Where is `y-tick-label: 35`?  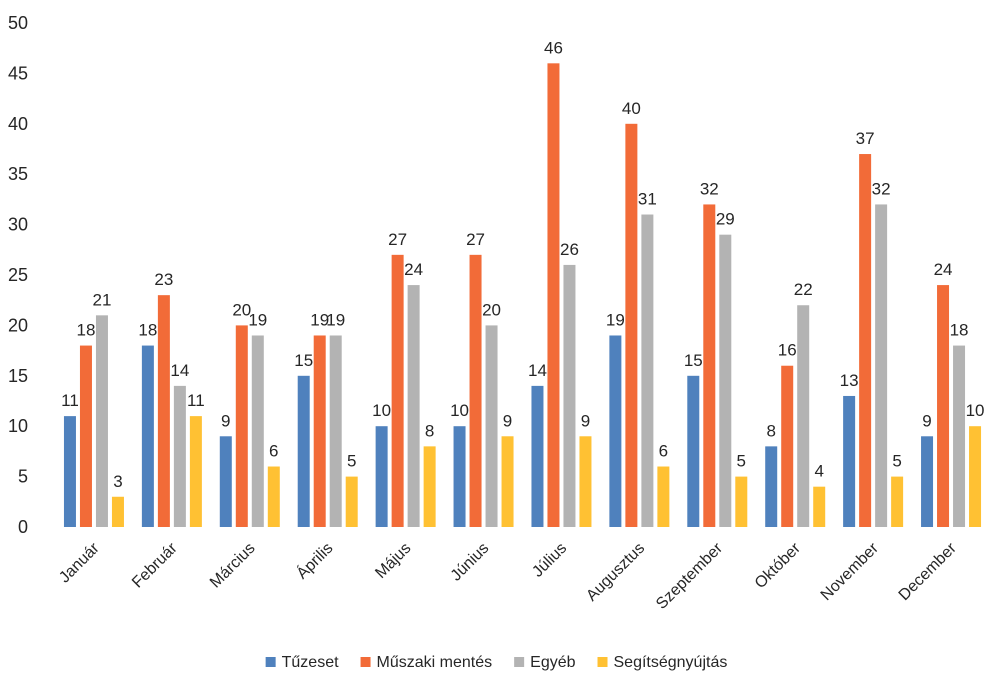
y-tick-label: 35 is located at coordinates (18, 174).